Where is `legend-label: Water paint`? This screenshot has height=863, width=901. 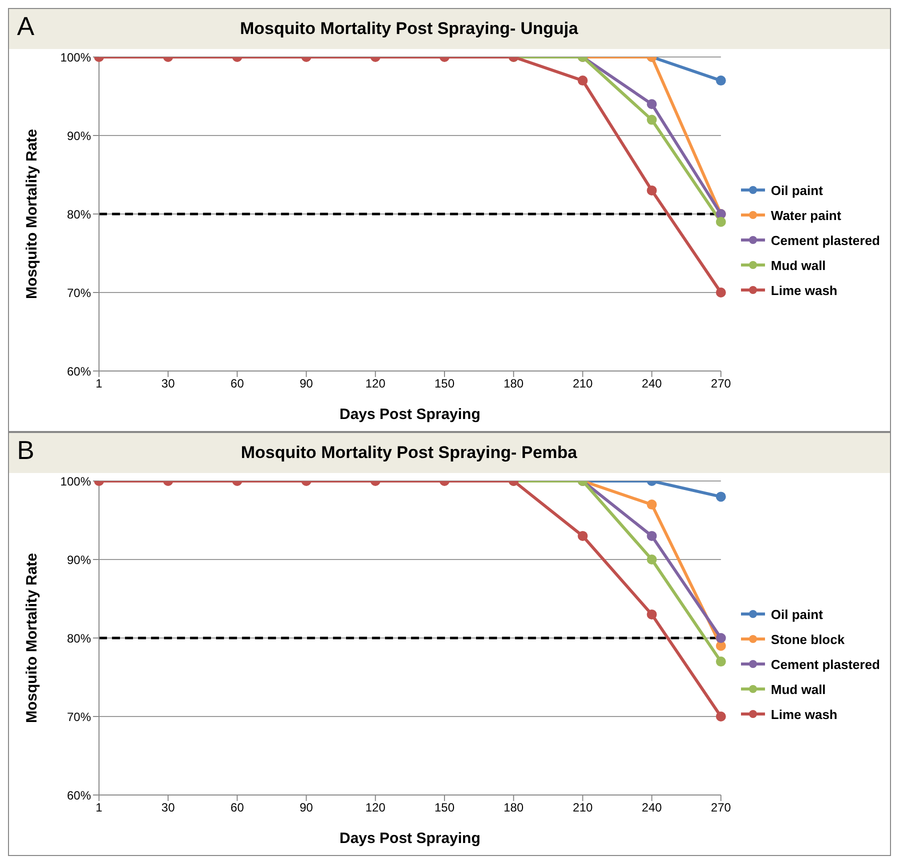
legend-label: Water paint is located at coordinates (806, 215).